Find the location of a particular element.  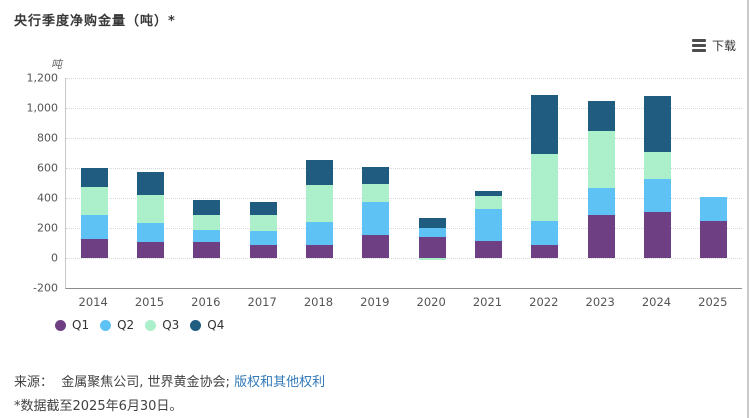

bar-segment-q3-2021 is located at coordinates (488, 202).